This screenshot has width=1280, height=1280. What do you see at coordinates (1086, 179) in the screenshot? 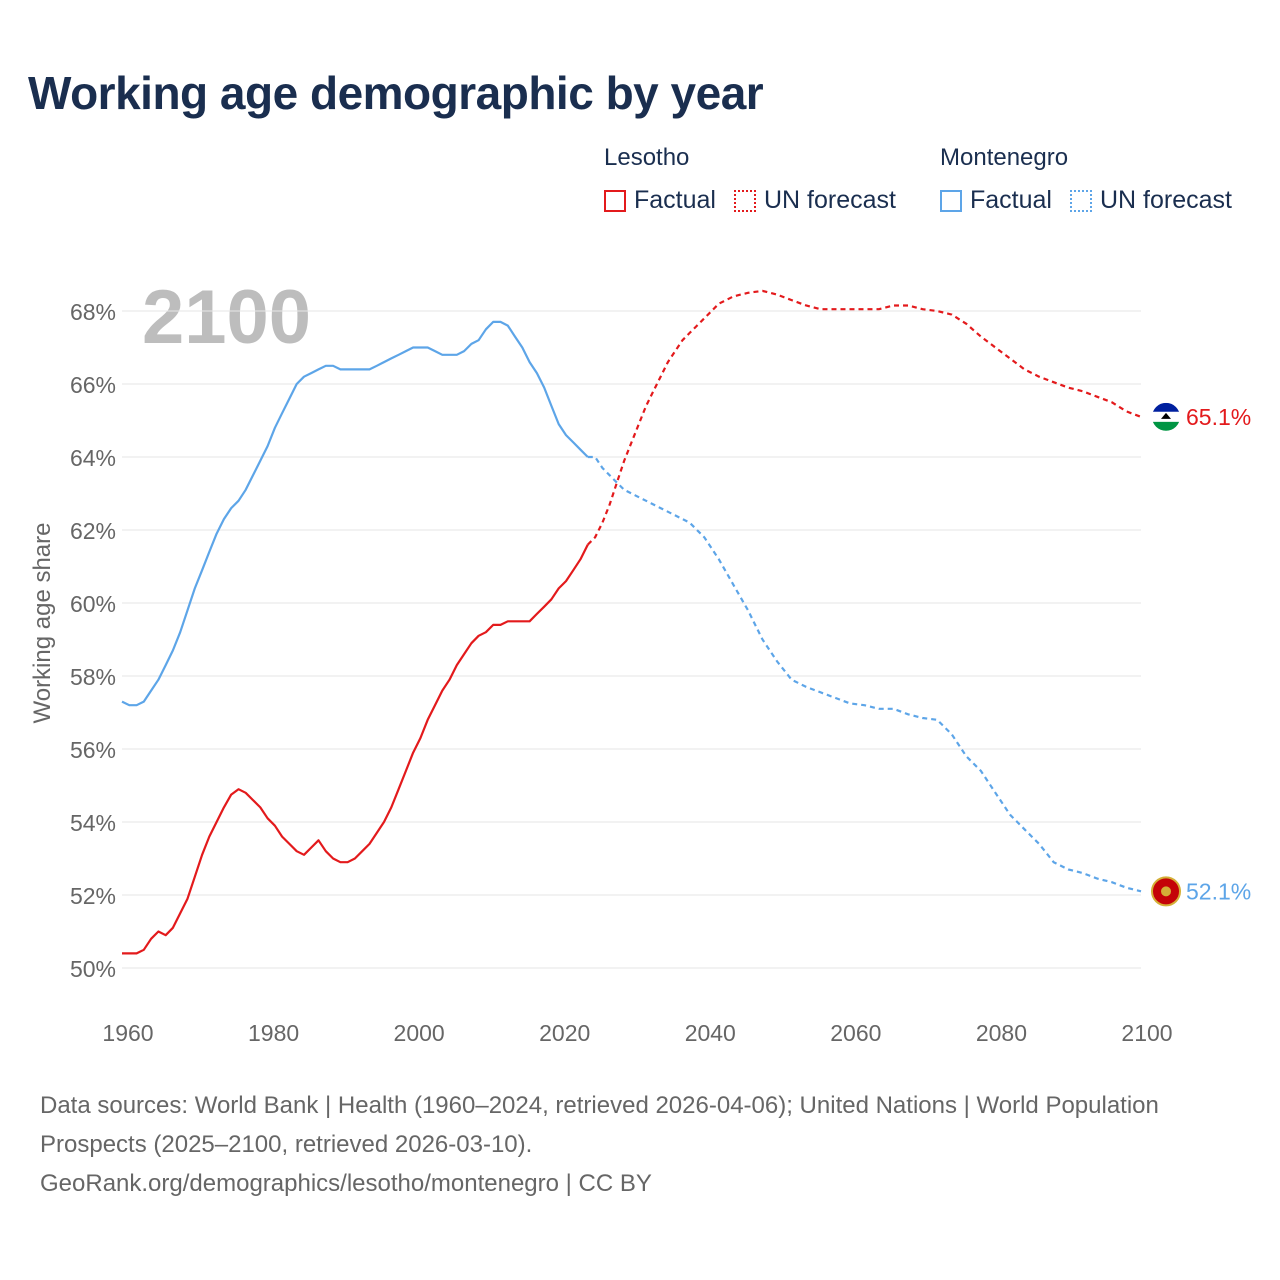
I see `legend-group-montenegro: Montenegro Factual UN forecast` at bounding box center [1086, 179].